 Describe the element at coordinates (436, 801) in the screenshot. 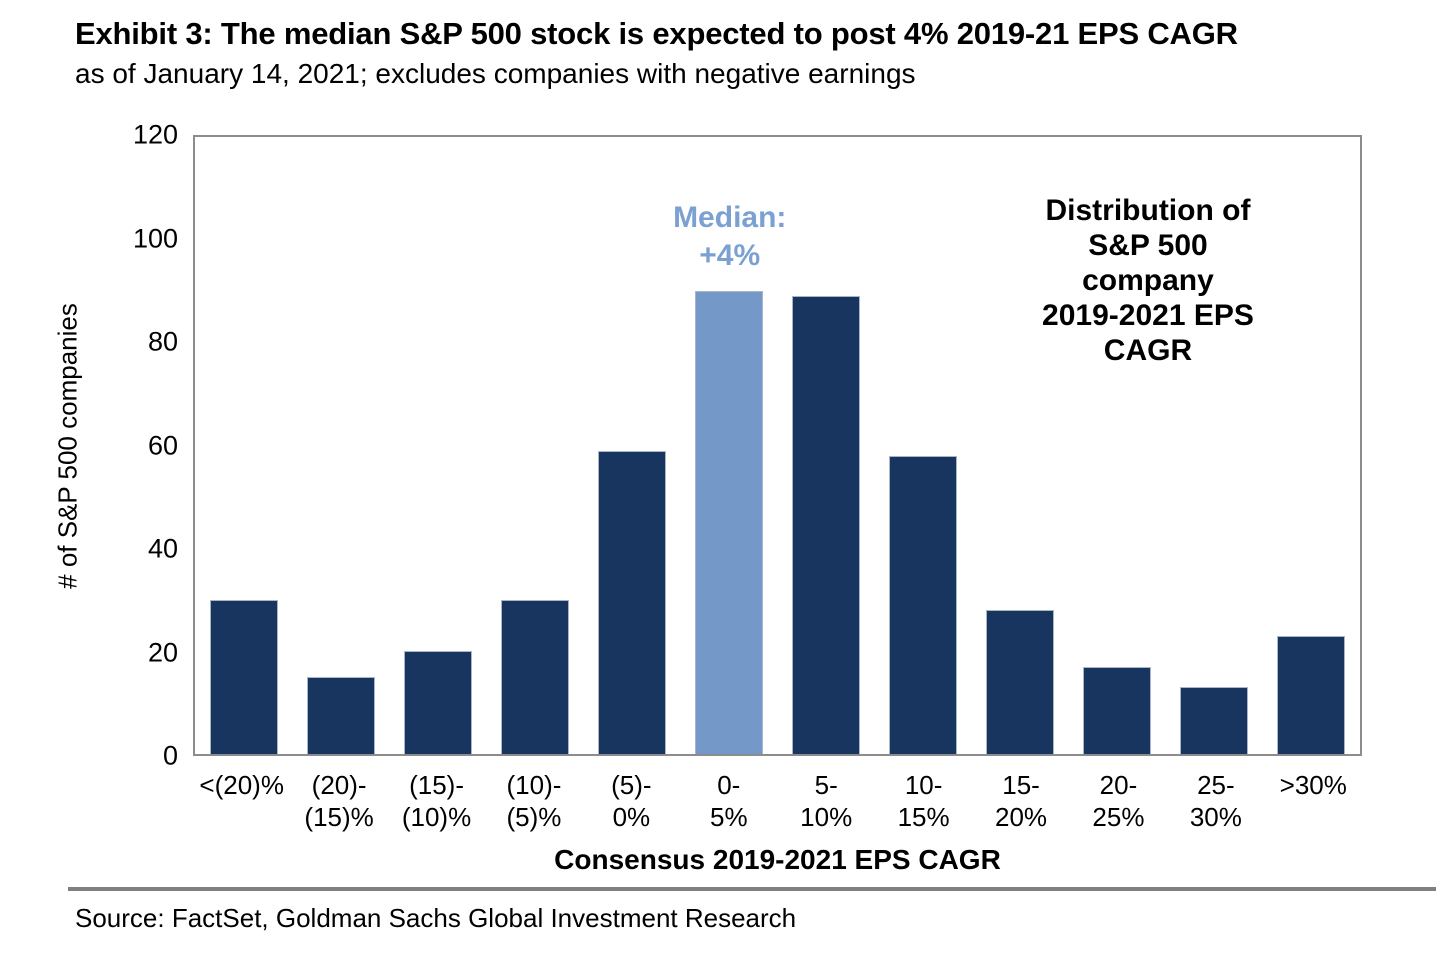

I see `x-tick-label: (15)- (10)%` at that location.